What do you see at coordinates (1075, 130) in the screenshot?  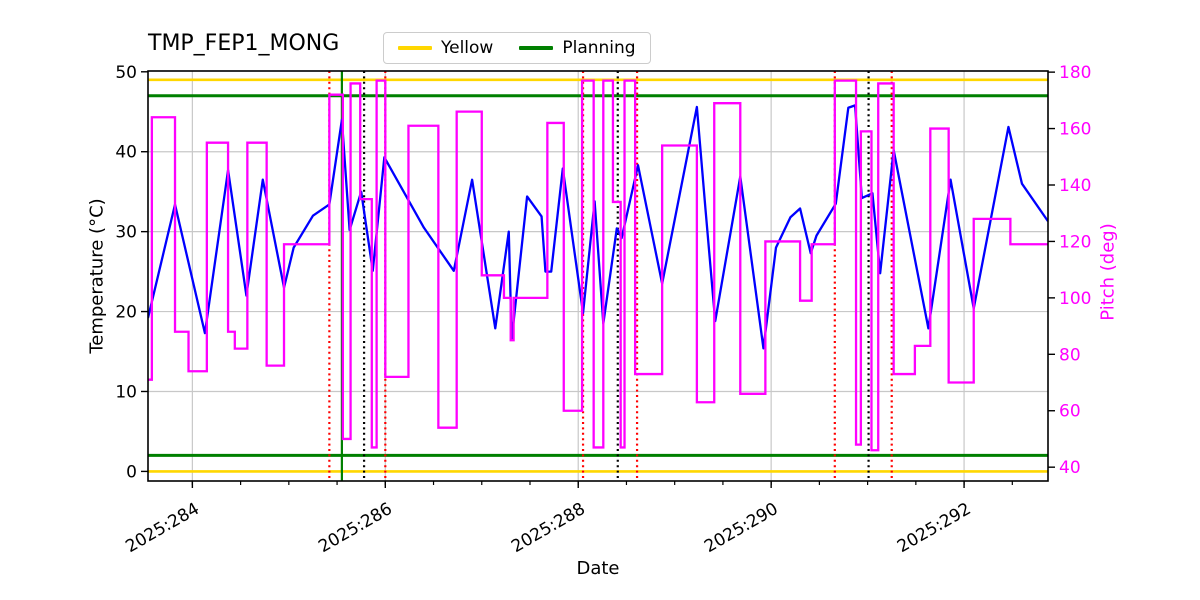 I see `y-right-tick-label: 160` at bounding box center [1075, 130].